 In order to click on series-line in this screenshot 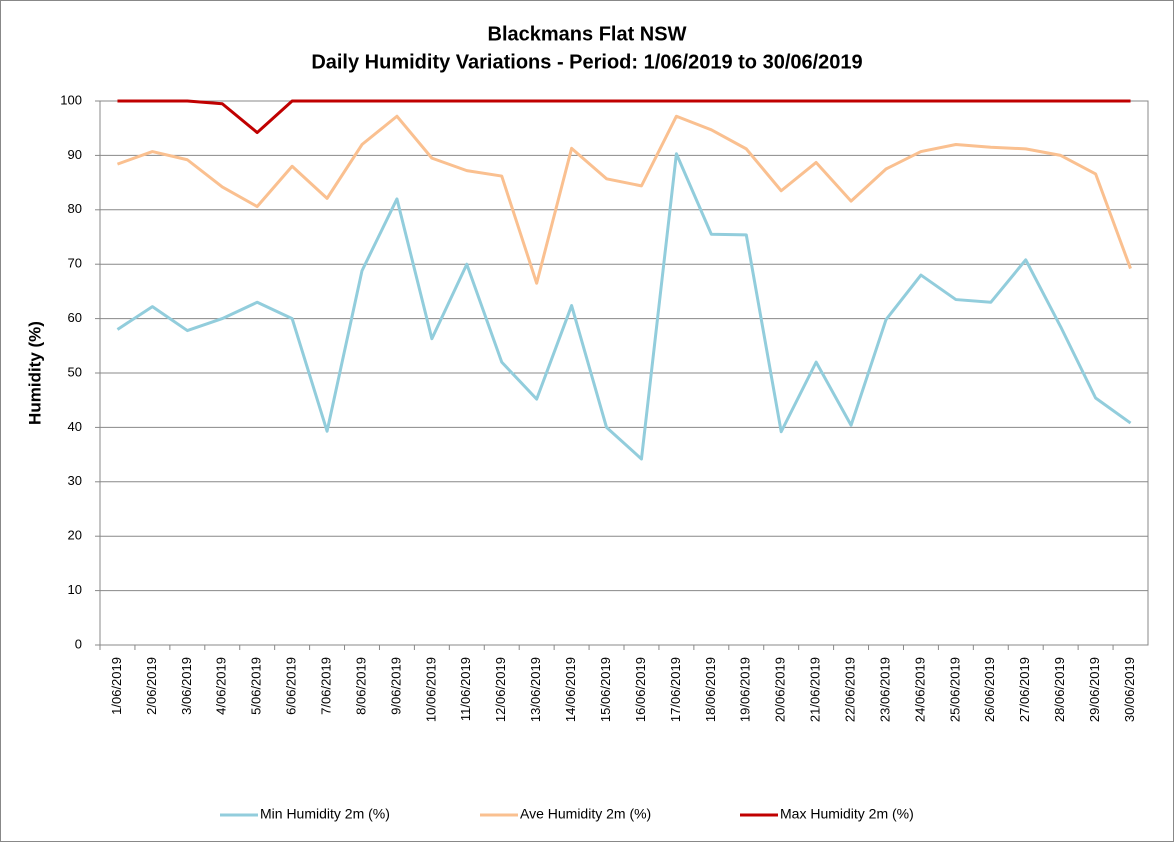, I will do `click(624, 117)`.